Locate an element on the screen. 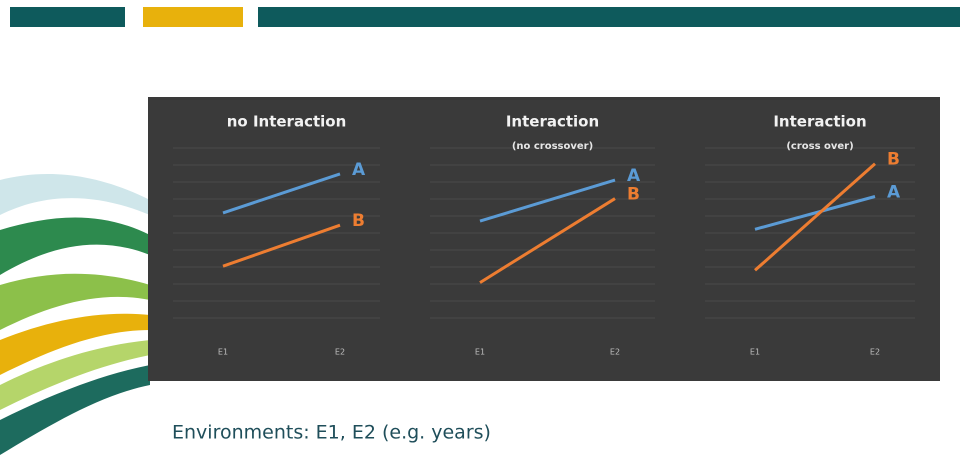 Image resolution: width=964 pixels, height=471 pixels. chart-subtitle: (no crossover) is located at coordinates (552, 146).